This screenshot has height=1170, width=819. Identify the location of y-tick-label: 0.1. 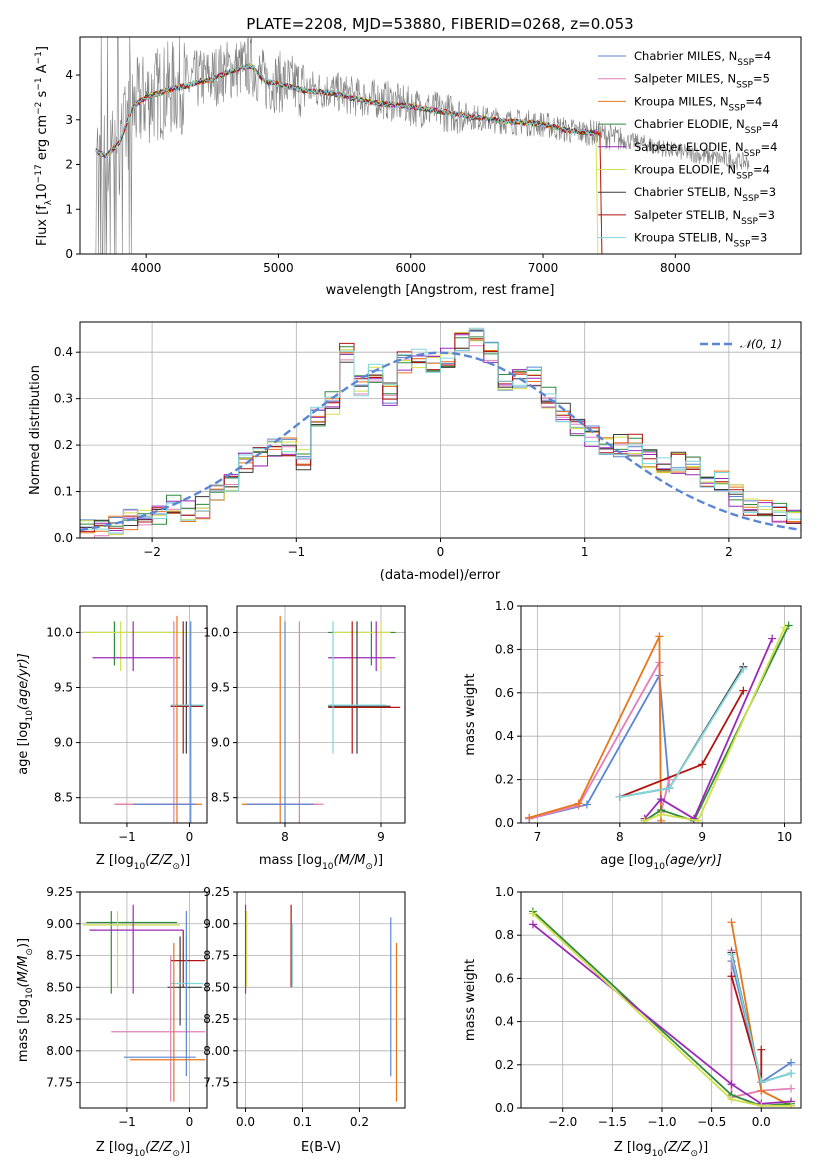
(63, 492).